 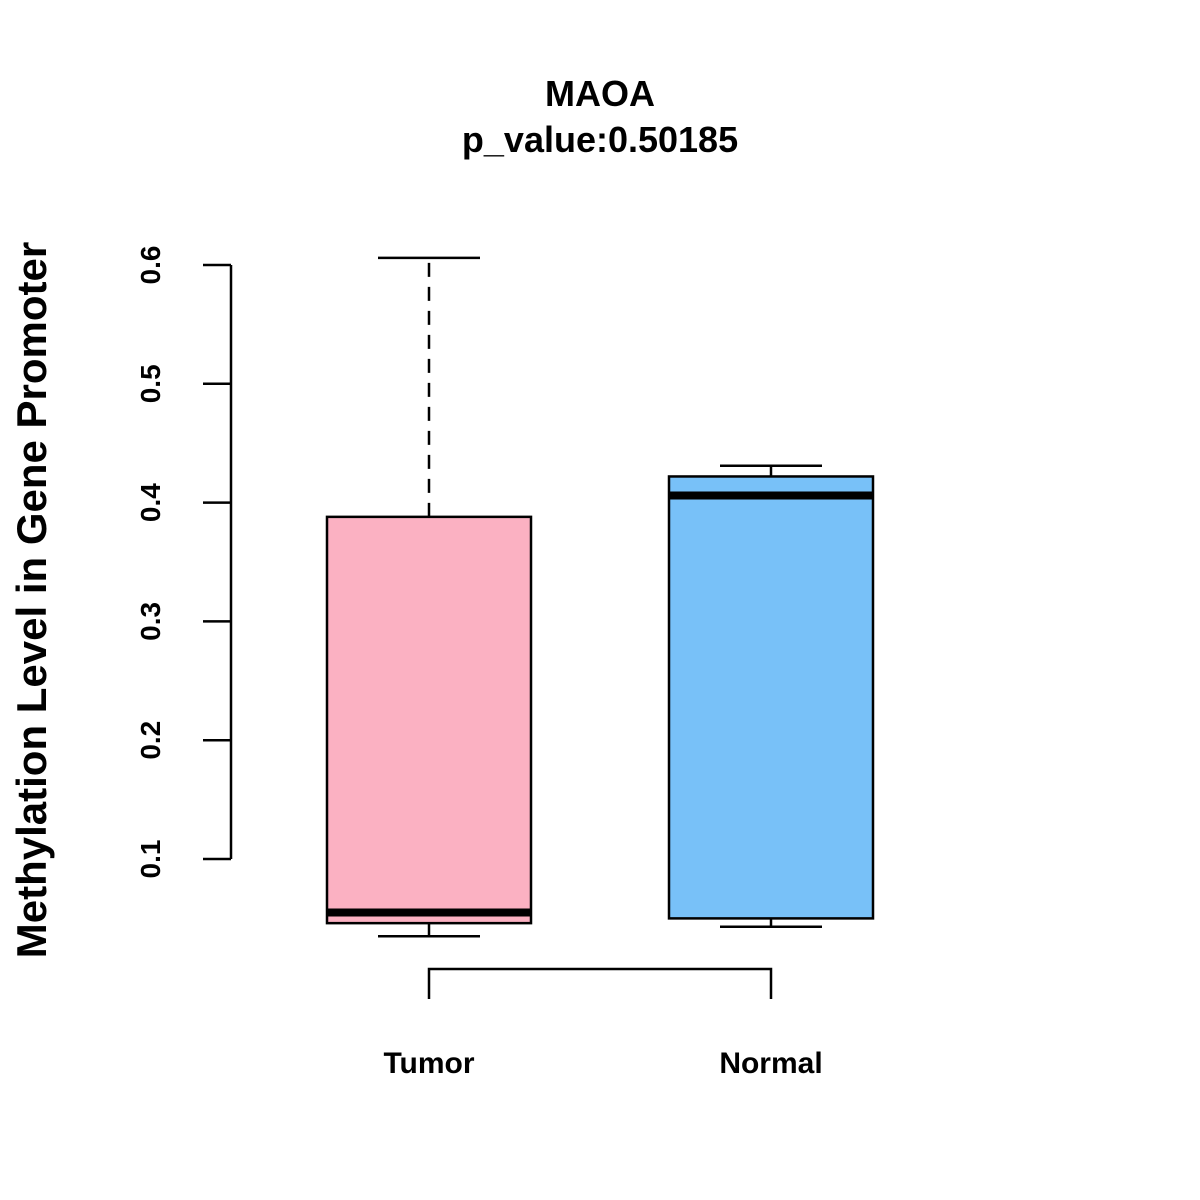 I want to click on y-tick-label: 0.6, so click(x=150, y=265).